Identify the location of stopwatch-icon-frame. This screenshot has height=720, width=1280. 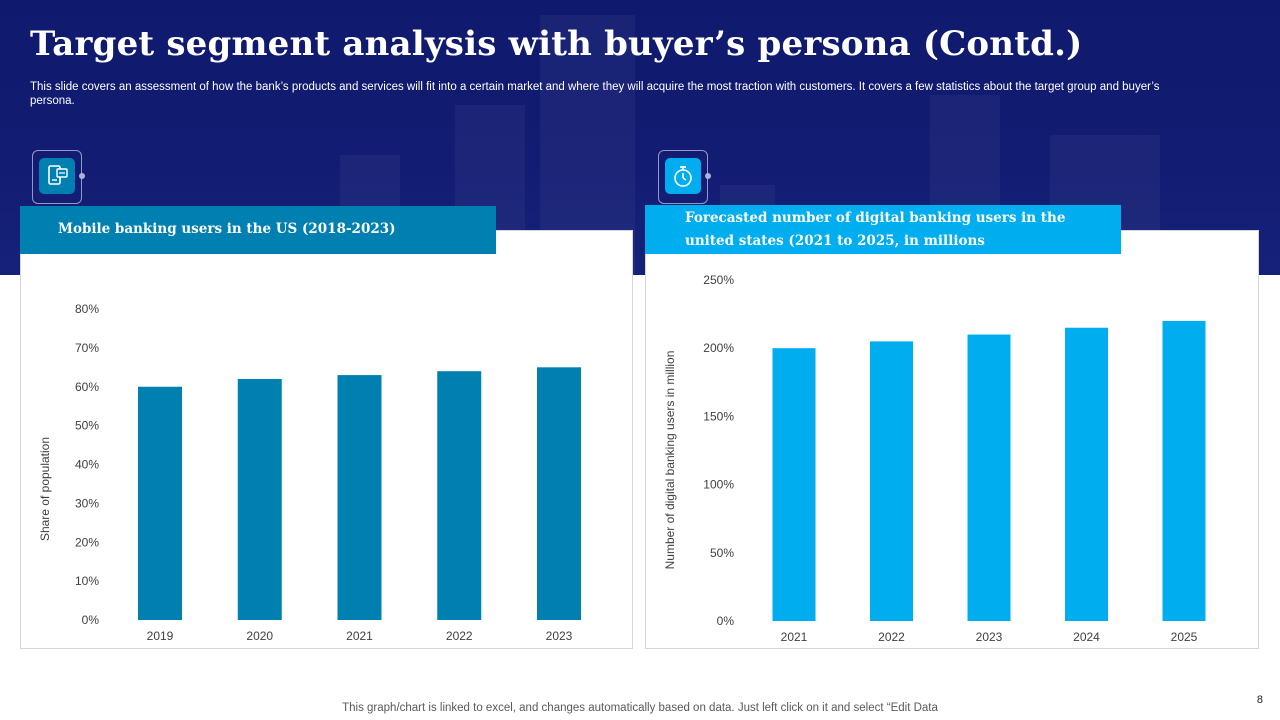
(684, 177).